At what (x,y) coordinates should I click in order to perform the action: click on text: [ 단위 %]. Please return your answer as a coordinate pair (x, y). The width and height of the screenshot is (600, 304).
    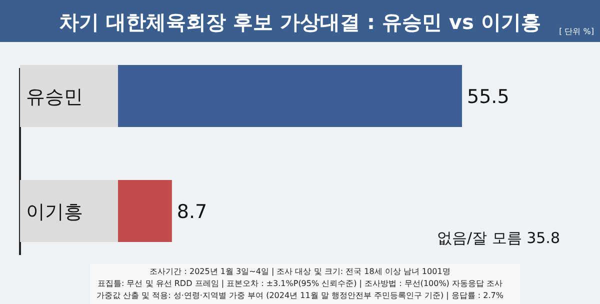
    Looking at the image, I should click on (576, 31).